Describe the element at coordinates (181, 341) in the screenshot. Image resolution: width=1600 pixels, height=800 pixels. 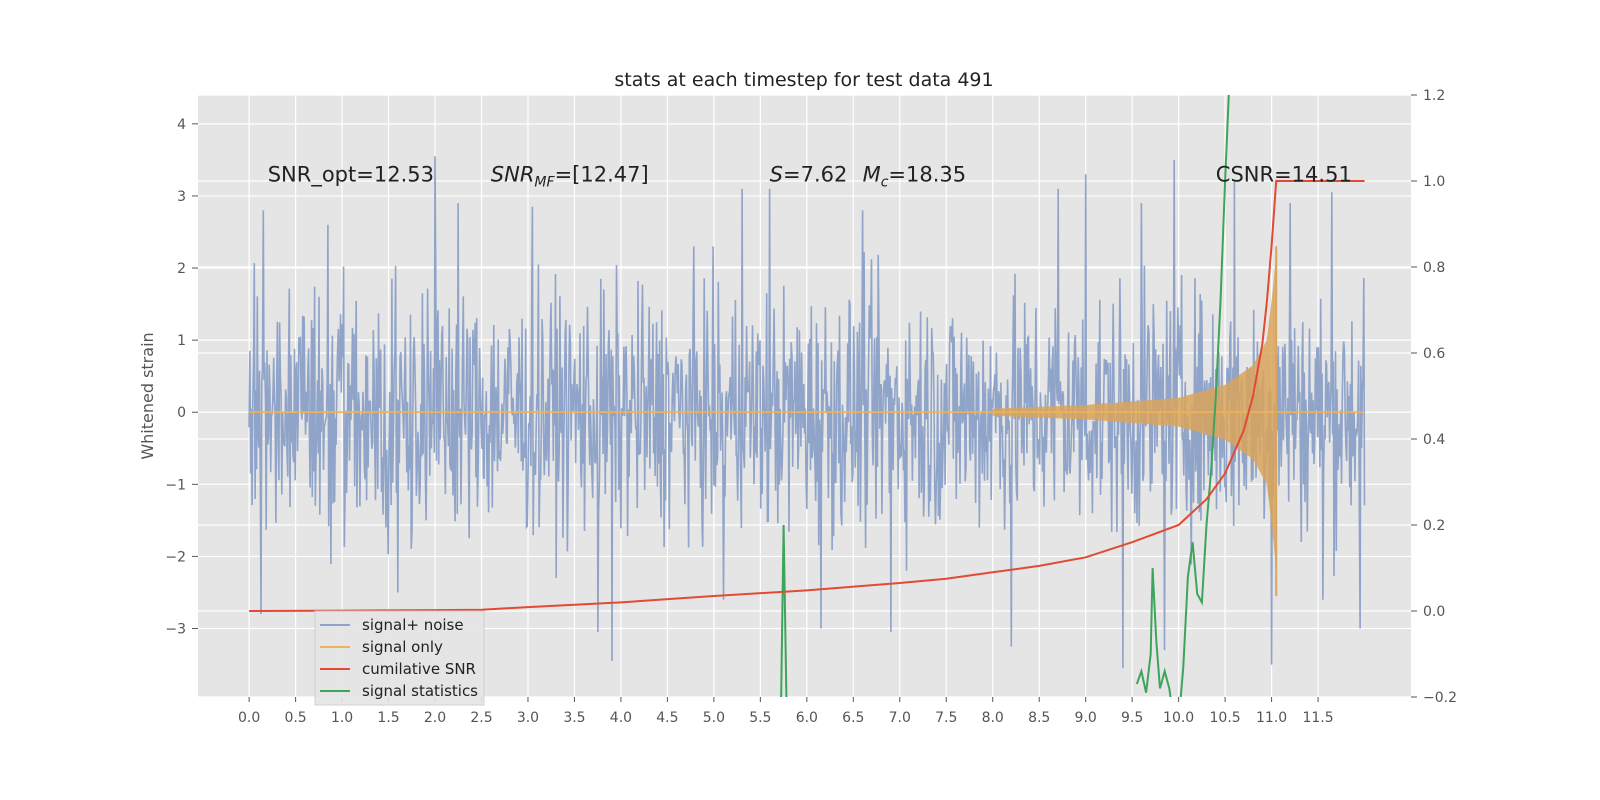
I see `y-tick-label: 1` at that location.